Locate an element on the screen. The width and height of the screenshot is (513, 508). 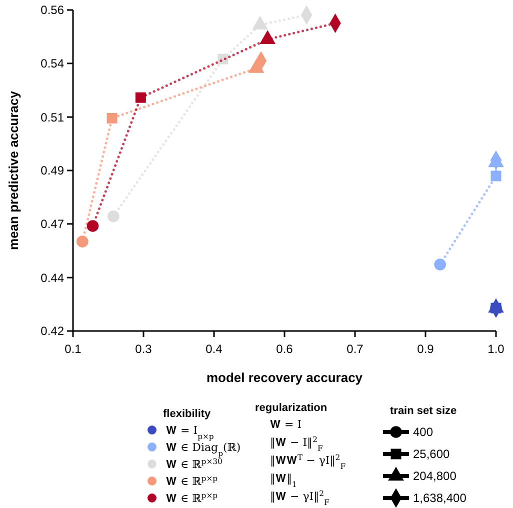
x-tick-label: 0.7 is located at coordinates (355, 349).